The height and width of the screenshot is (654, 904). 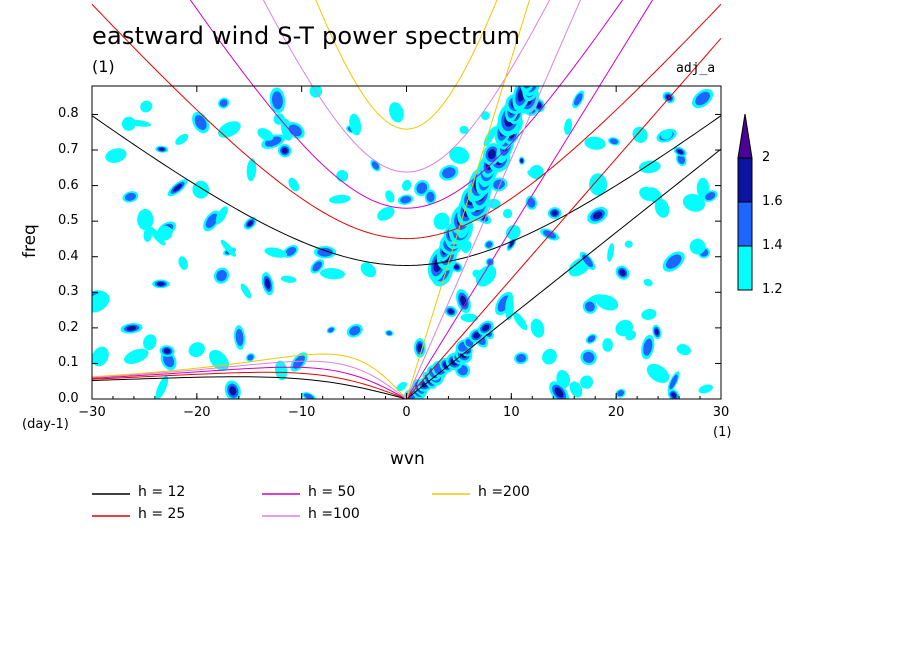 What do you see at coordinates (103, 66) in the screenshot?
I see `chart-subtitle: (1)` at bounding box center [103, 66].